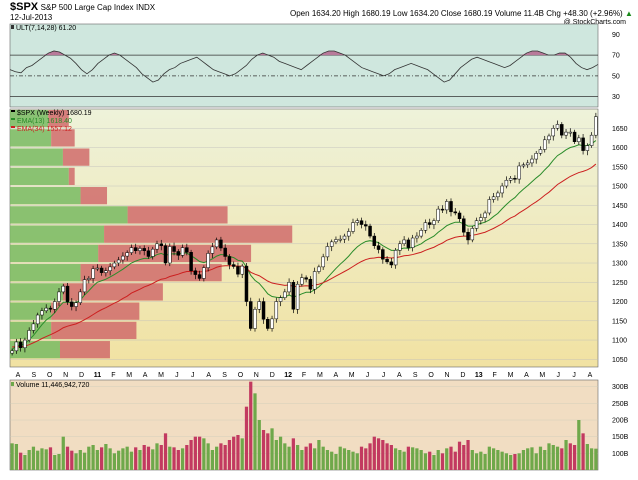 The image size is (638, 480). Describe the element at coordinates (619, 321) in the screenshot. I see `y-tick-label: 1150` at that location.